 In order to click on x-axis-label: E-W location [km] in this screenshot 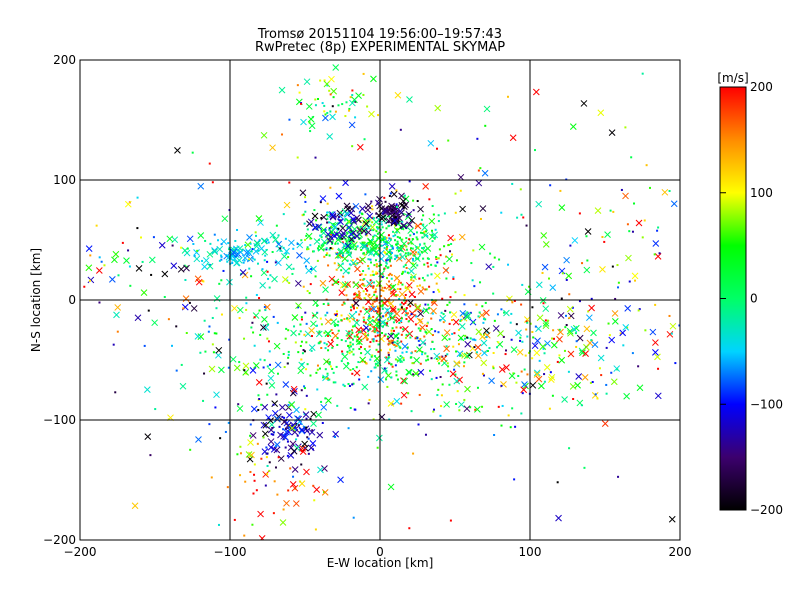, I will do `click(380, 563)`.